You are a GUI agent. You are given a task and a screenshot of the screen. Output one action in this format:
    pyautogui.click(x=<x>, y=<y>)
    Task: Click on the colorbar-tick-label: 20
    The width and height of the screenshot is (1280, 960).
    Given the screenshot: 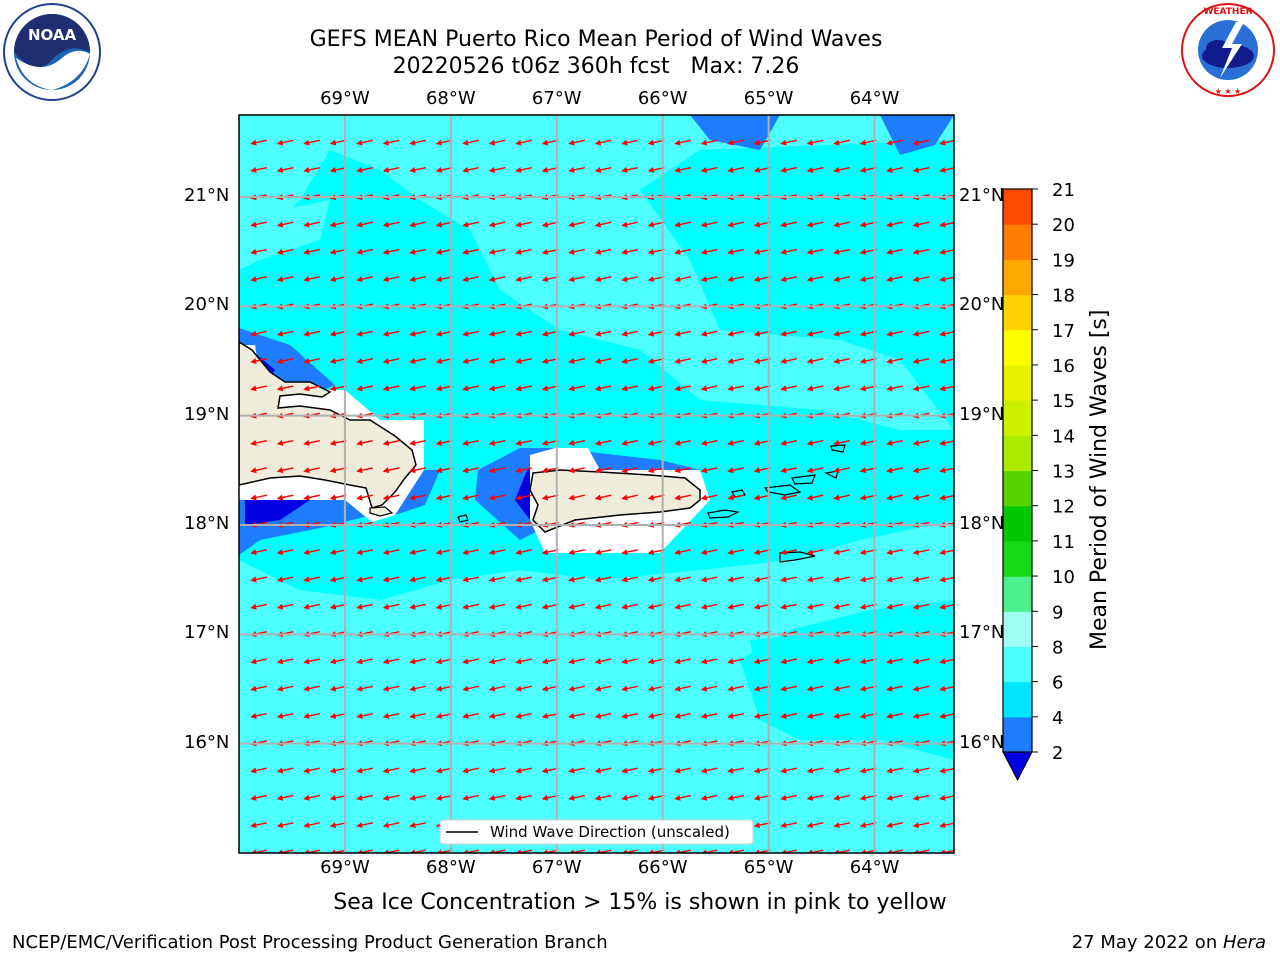 What is the action you would take?
    pyautogui.click(x=1063, y=225)
    